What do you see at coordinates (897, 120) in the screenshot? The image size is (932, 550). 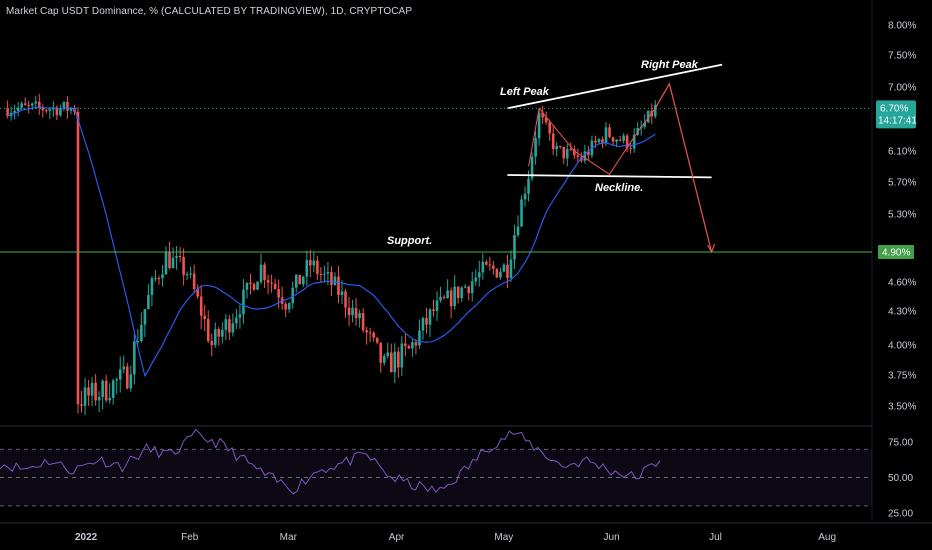 I see `countdown-text: 14:17:41` at bounding box center [897, 120].